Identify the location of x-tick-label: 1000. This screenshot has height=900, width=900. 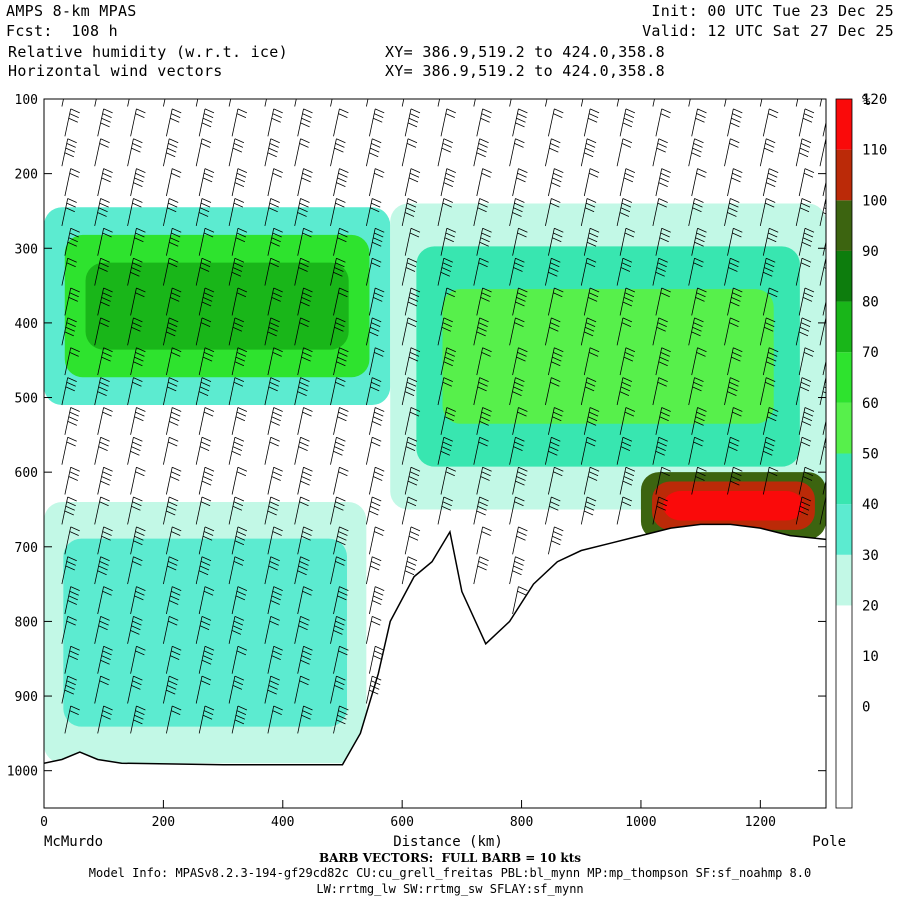
(640, 822).